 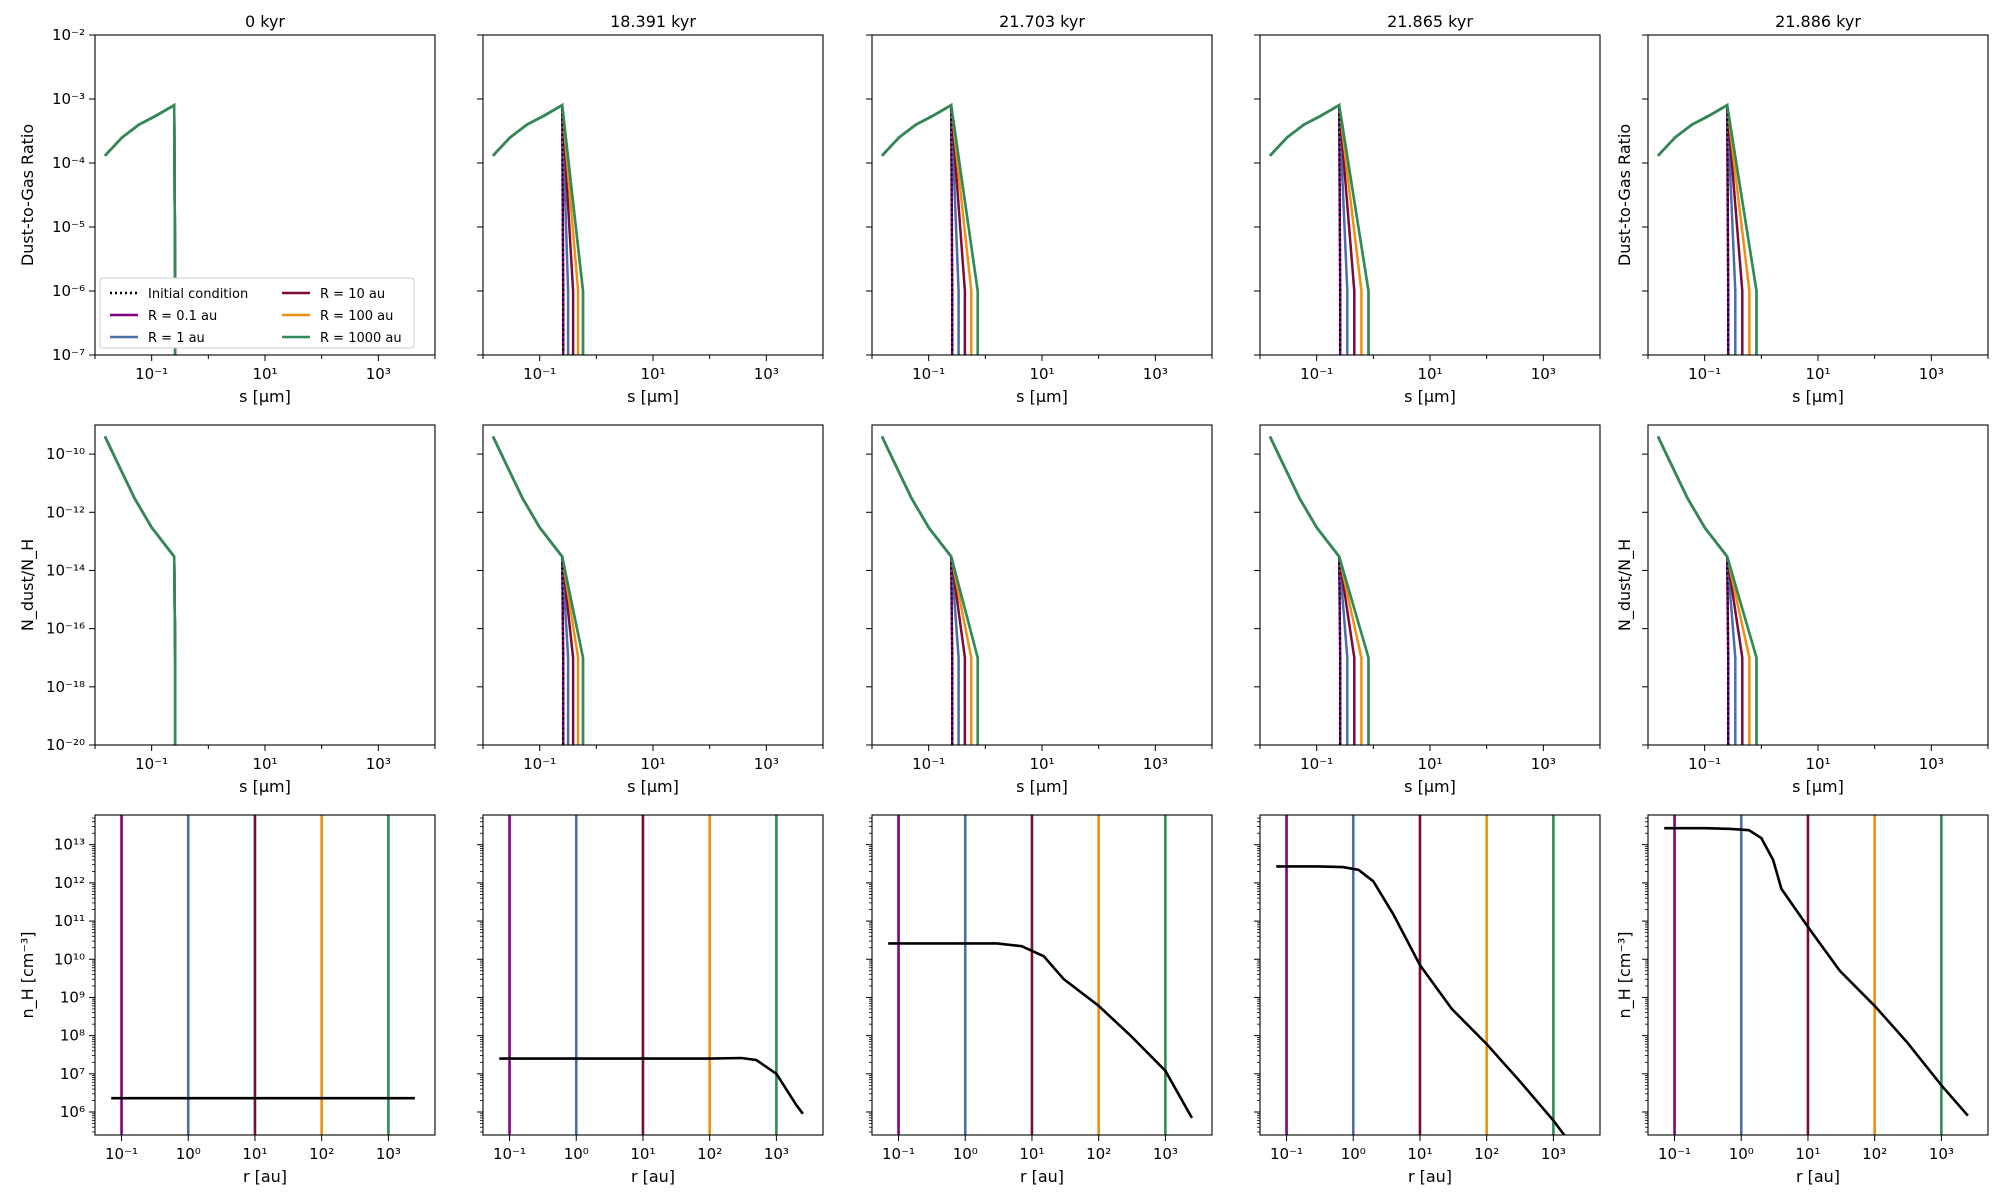 I want to click on panel-r2-c2: r [au], so click(x=1039, y=1000).